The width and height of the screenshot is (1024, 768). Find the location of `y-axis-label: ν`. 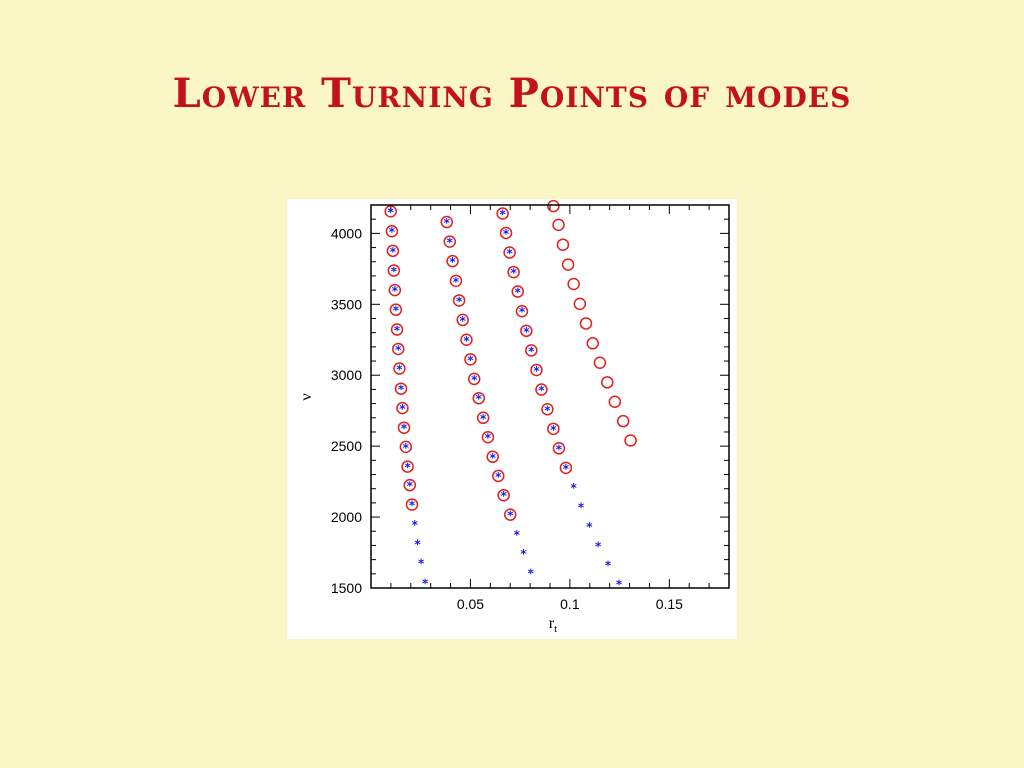

y-axis-label: ν is located at coordinates (306, 396).